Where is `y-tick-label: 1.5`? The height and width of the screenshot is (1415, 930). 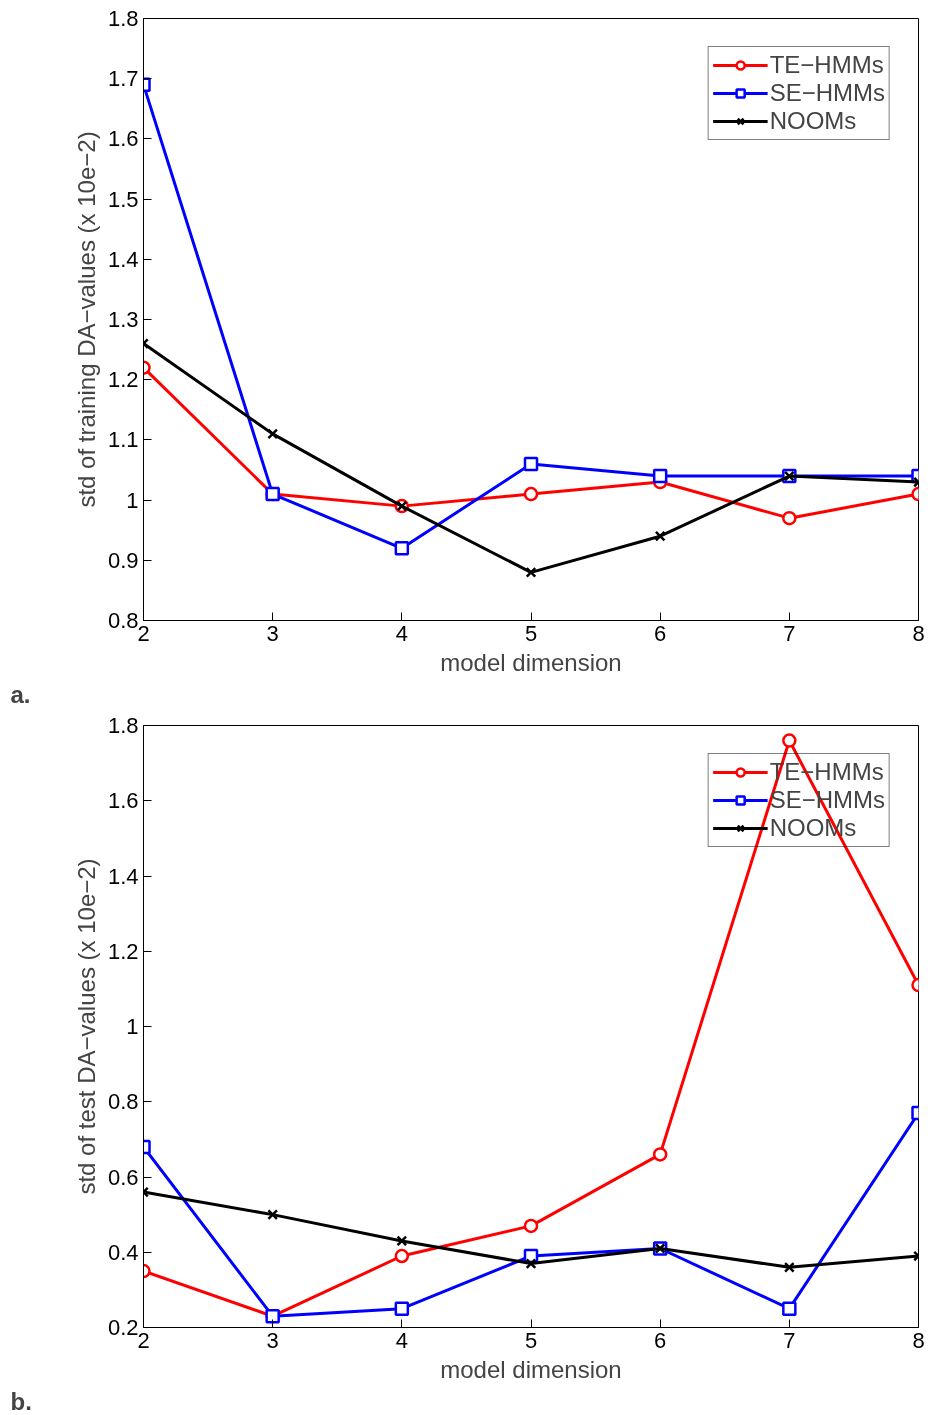 y-tick-label: 1.5 is located at coordinates (123, 199).